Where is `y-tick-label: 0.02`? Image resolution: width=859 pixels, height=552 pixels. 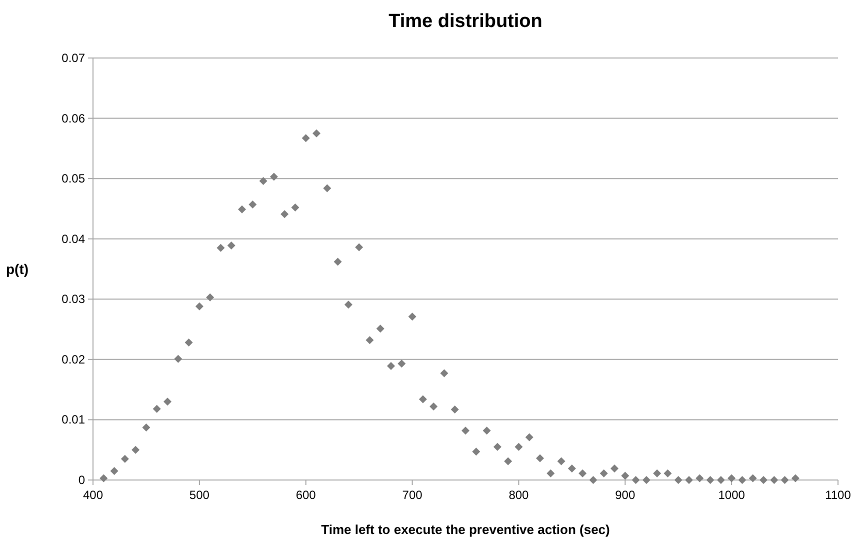
y-tick-label: 0.02 is located at coordinates (74, 359).